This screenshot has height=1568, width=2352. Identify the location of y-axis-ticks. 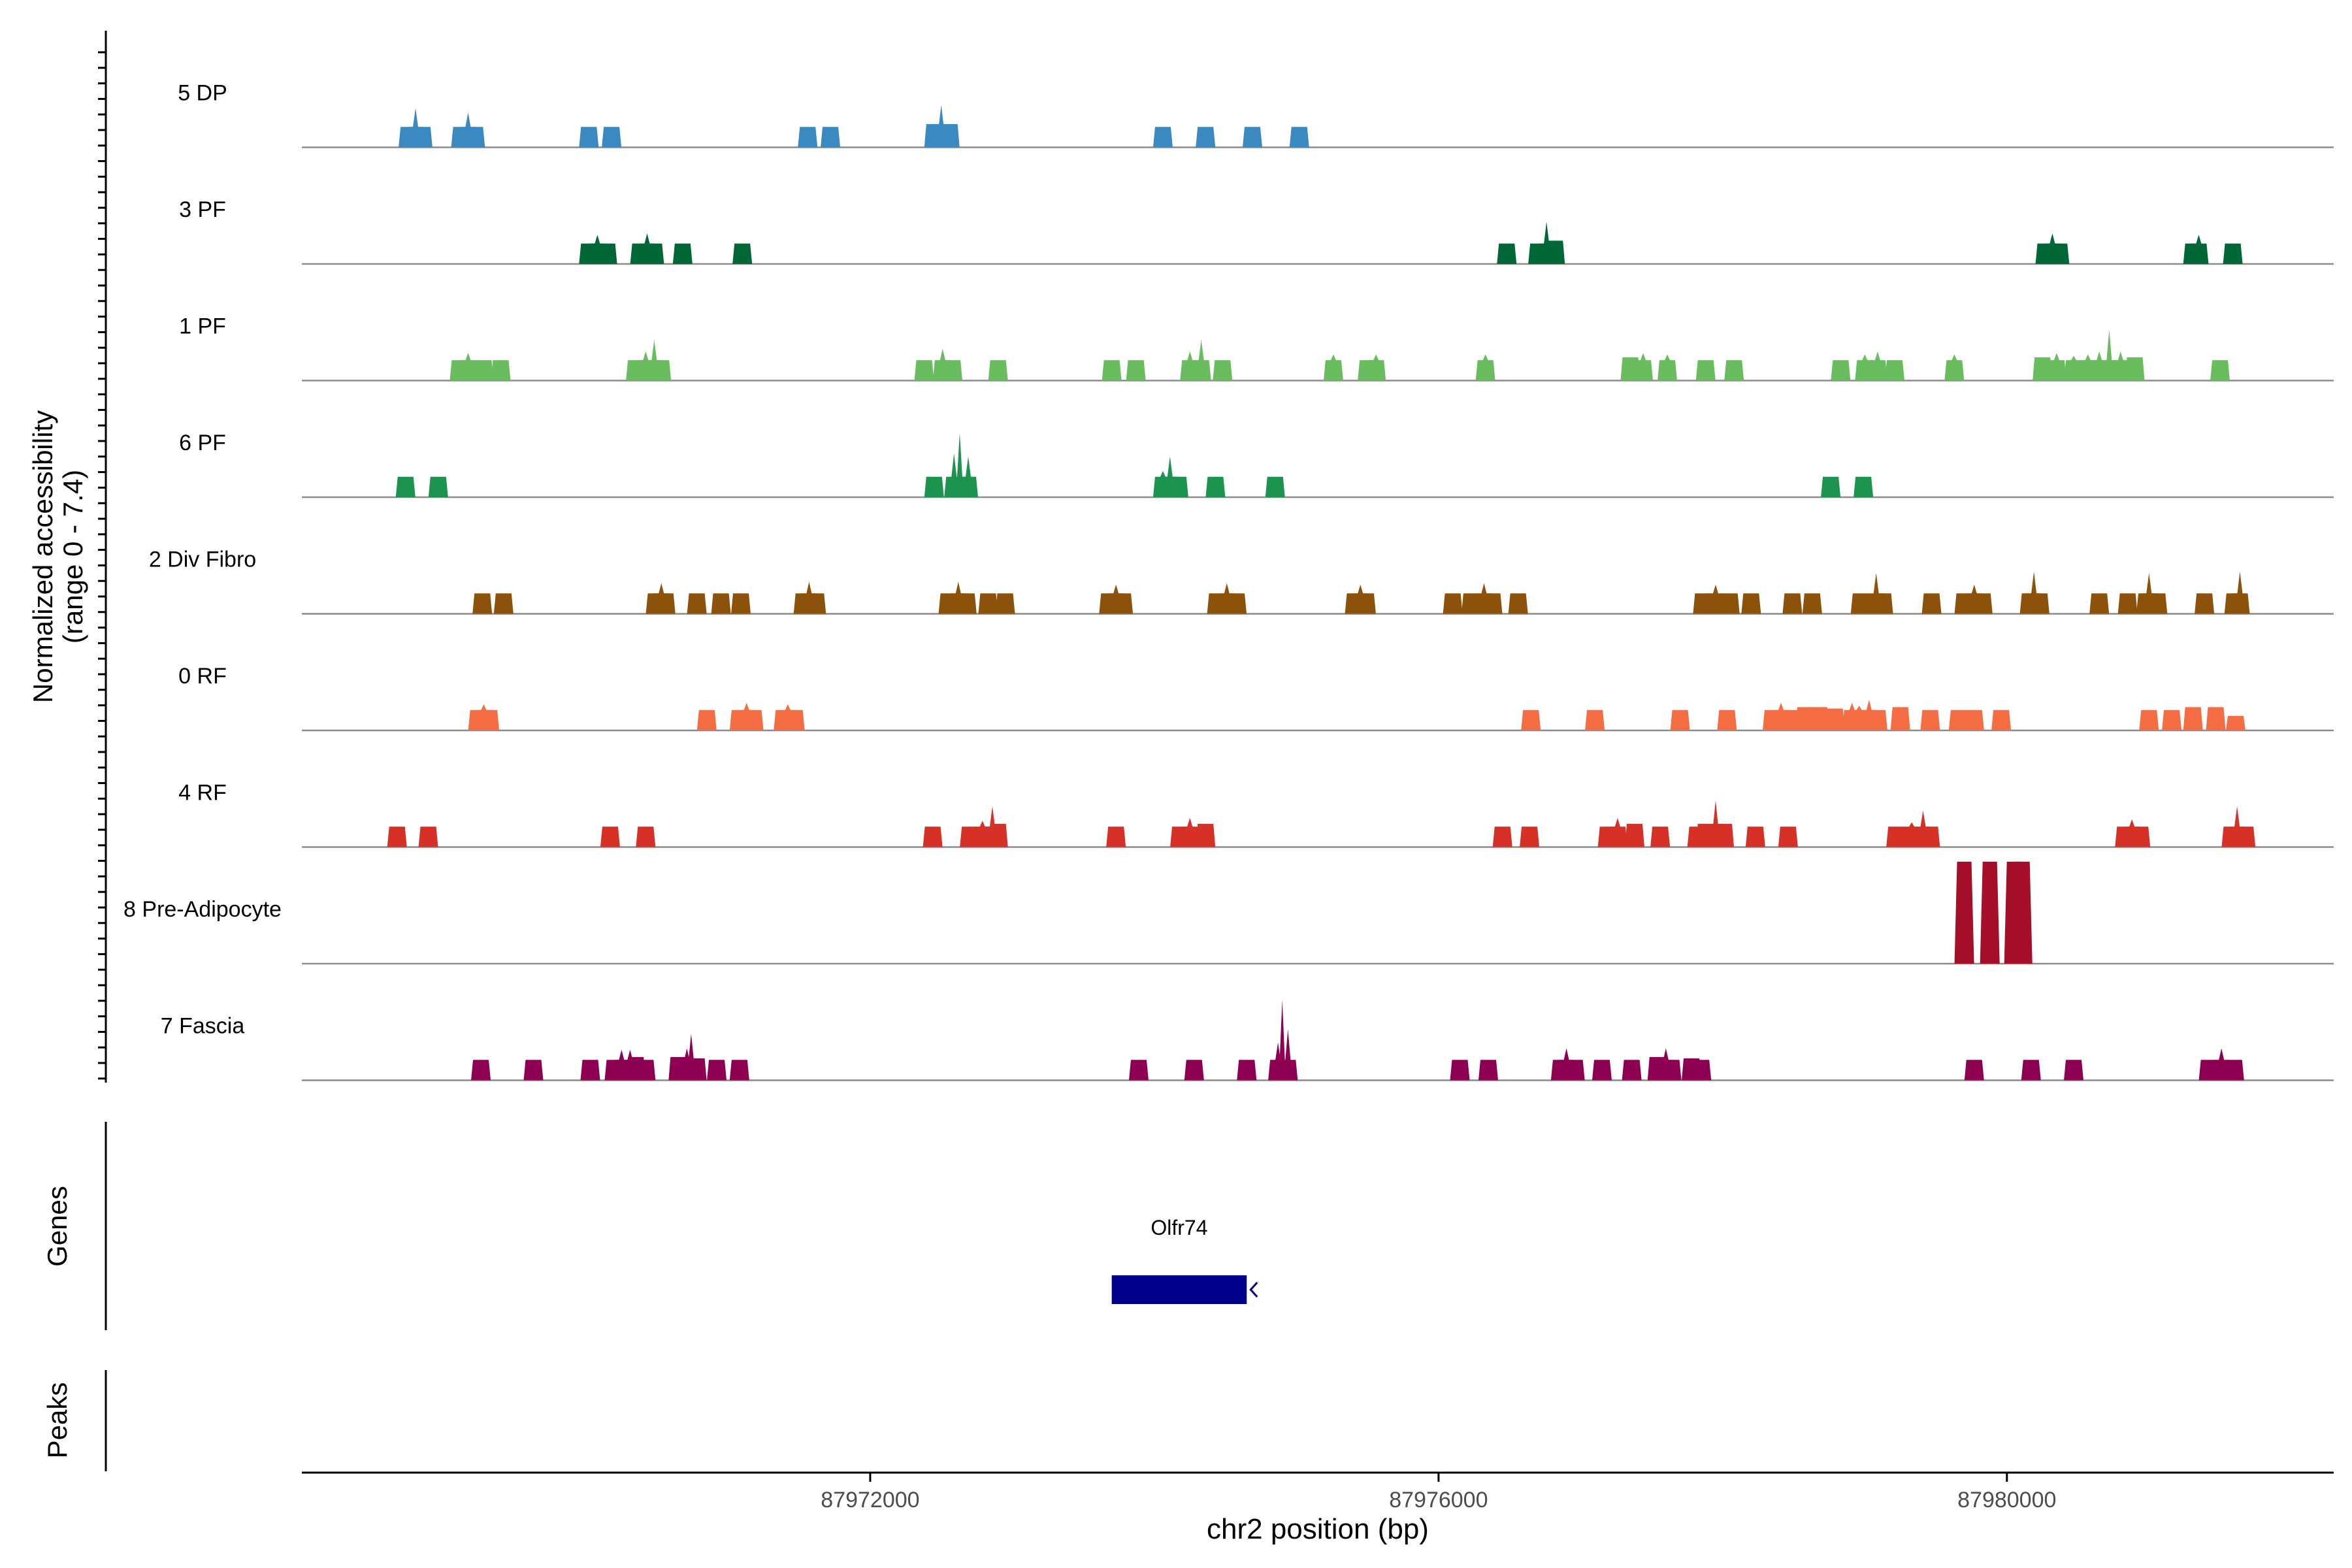
(102, 565).